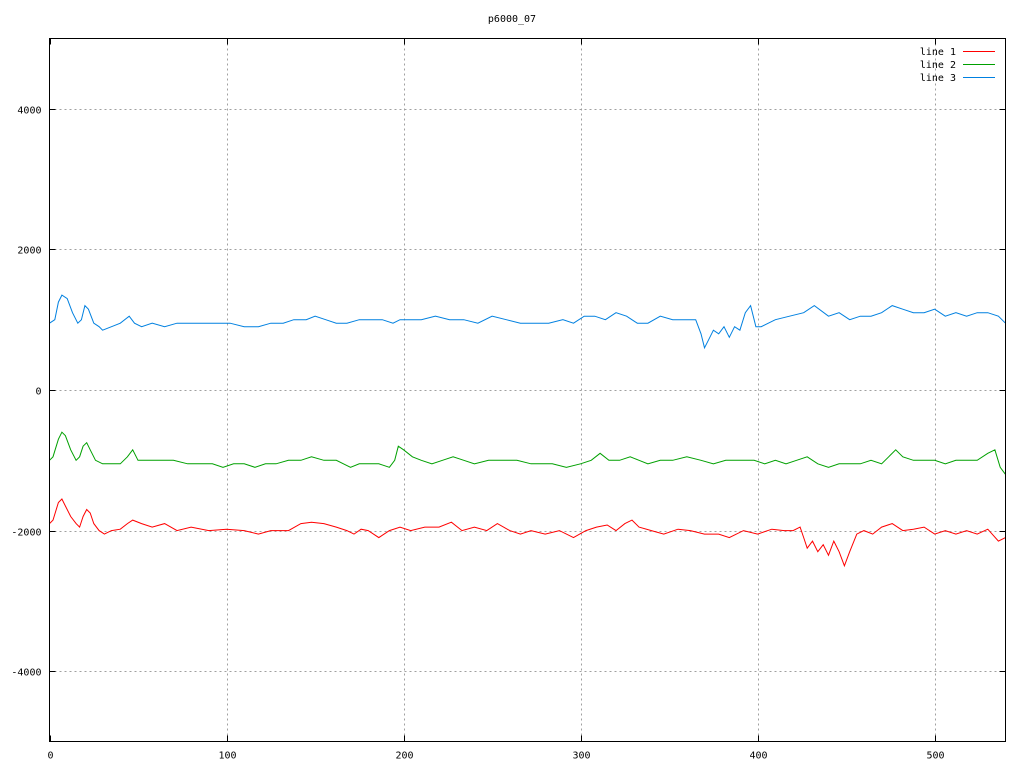  What do you see at coordinates (29, 111) in the screenshot?
I see `y-tick-label: 4000` at bounding box center [29, 111].